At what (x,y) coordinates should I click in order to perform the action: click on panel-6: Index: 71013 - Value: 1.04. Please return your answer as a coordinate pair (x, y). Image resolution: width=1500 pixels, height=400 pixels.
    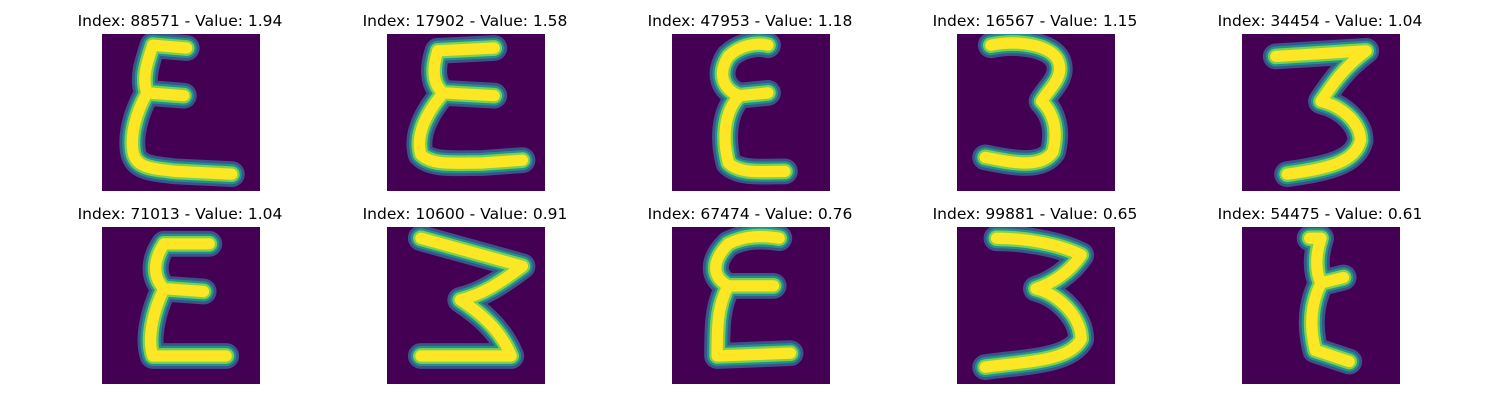
    Looking at the image, I should click on (180, 293).